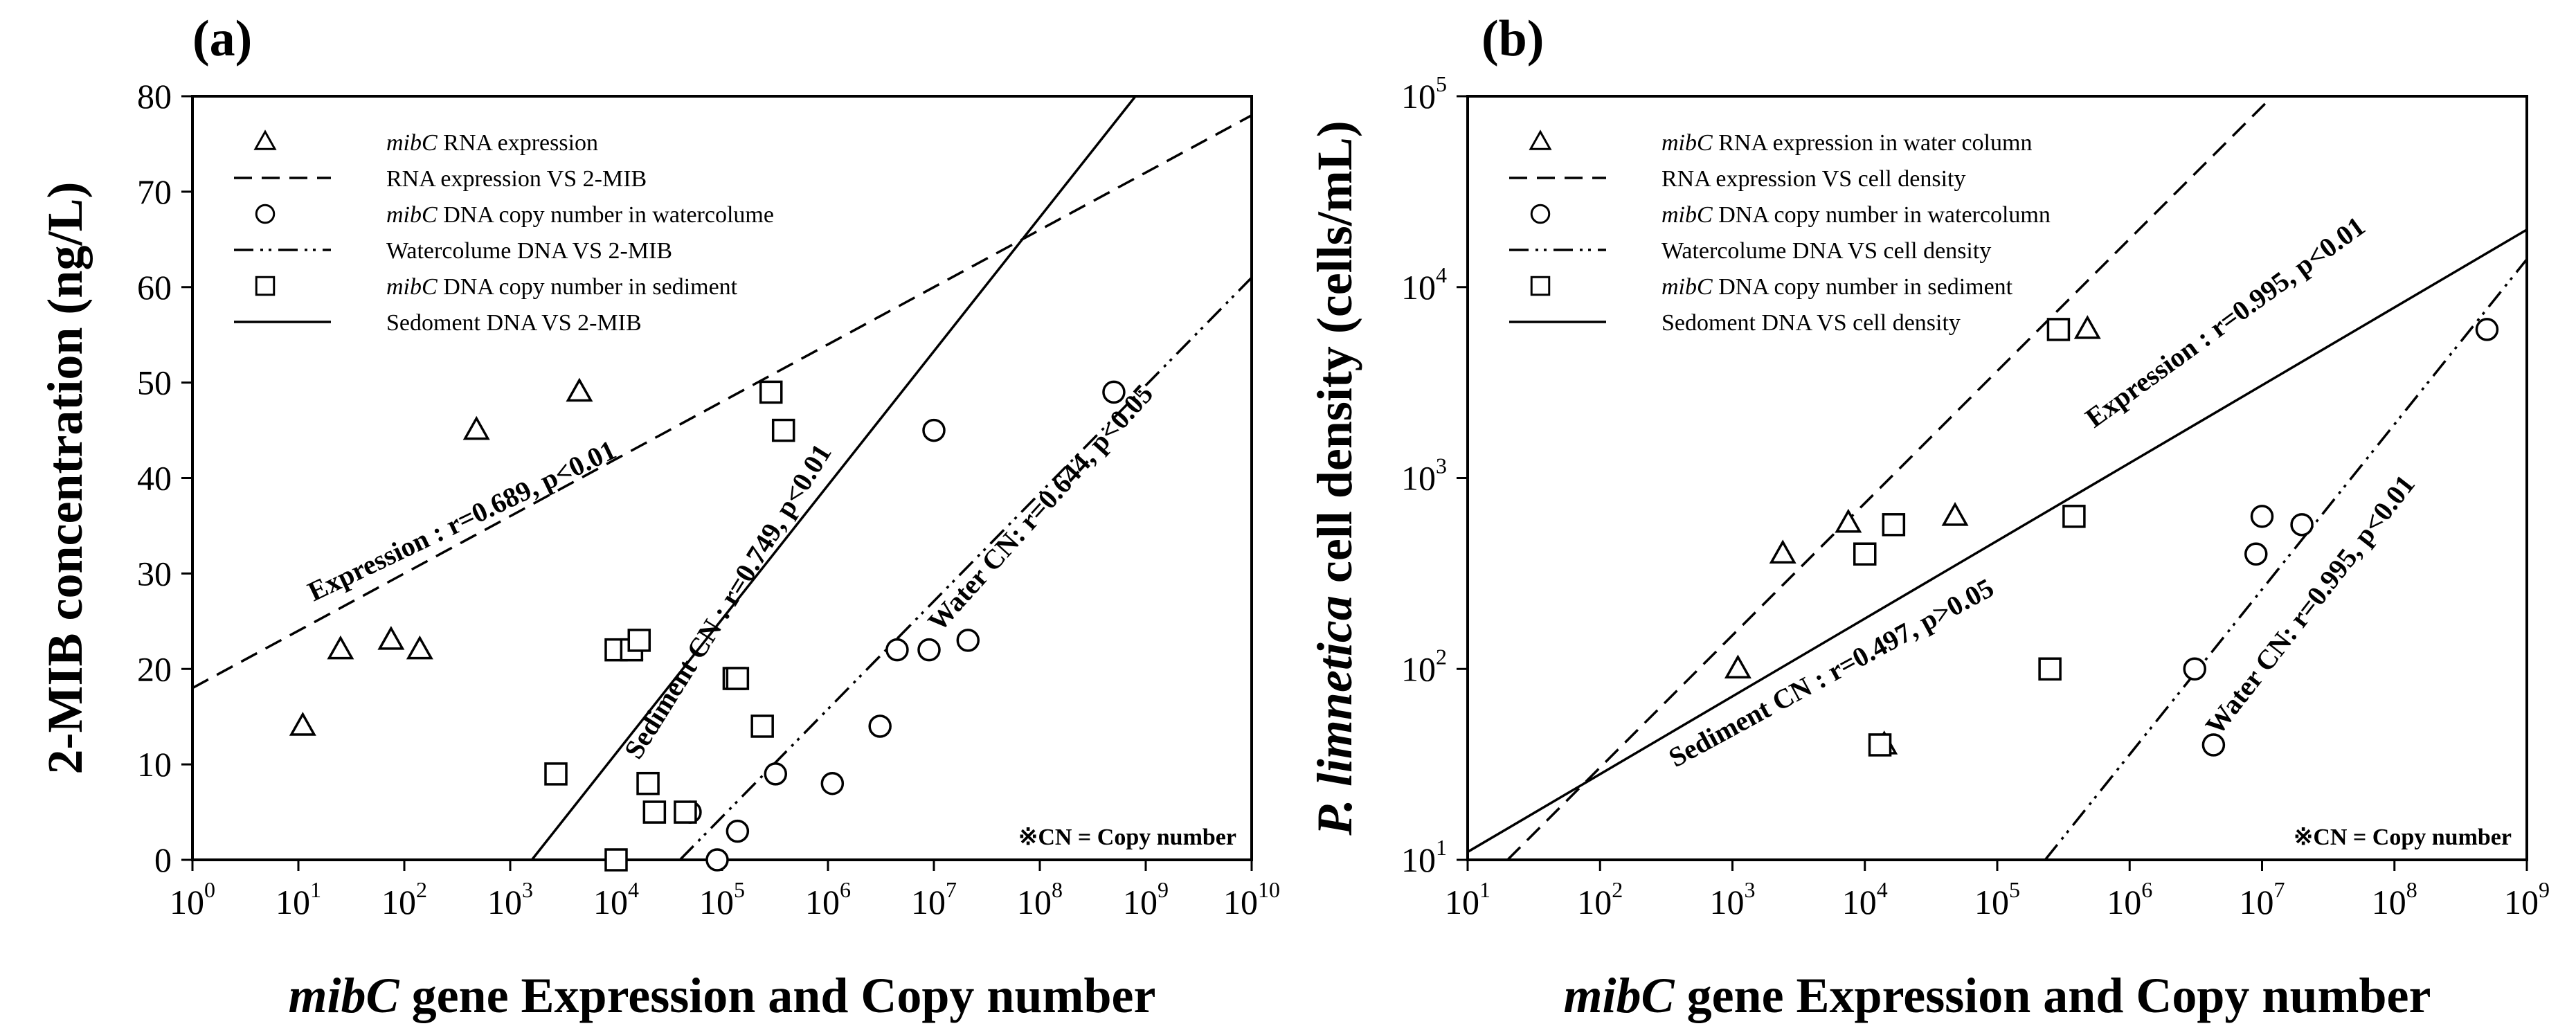 The height and width of the screenshot is (1035, 2576). Describe the element at coordinates (1998, 995) in the screenshot. I see `x-axis-title: mibC gene Expression and Copy number` at that location.